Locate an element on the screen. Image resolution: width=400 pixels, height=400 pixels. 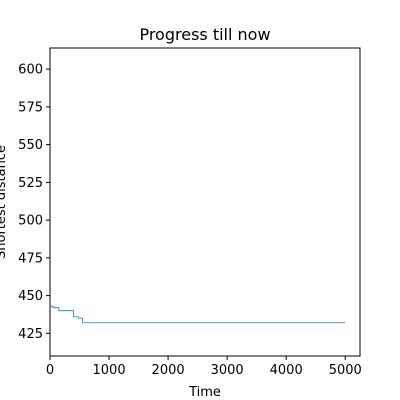
y-tick-label: 475 is located at coordinates (30, 258).